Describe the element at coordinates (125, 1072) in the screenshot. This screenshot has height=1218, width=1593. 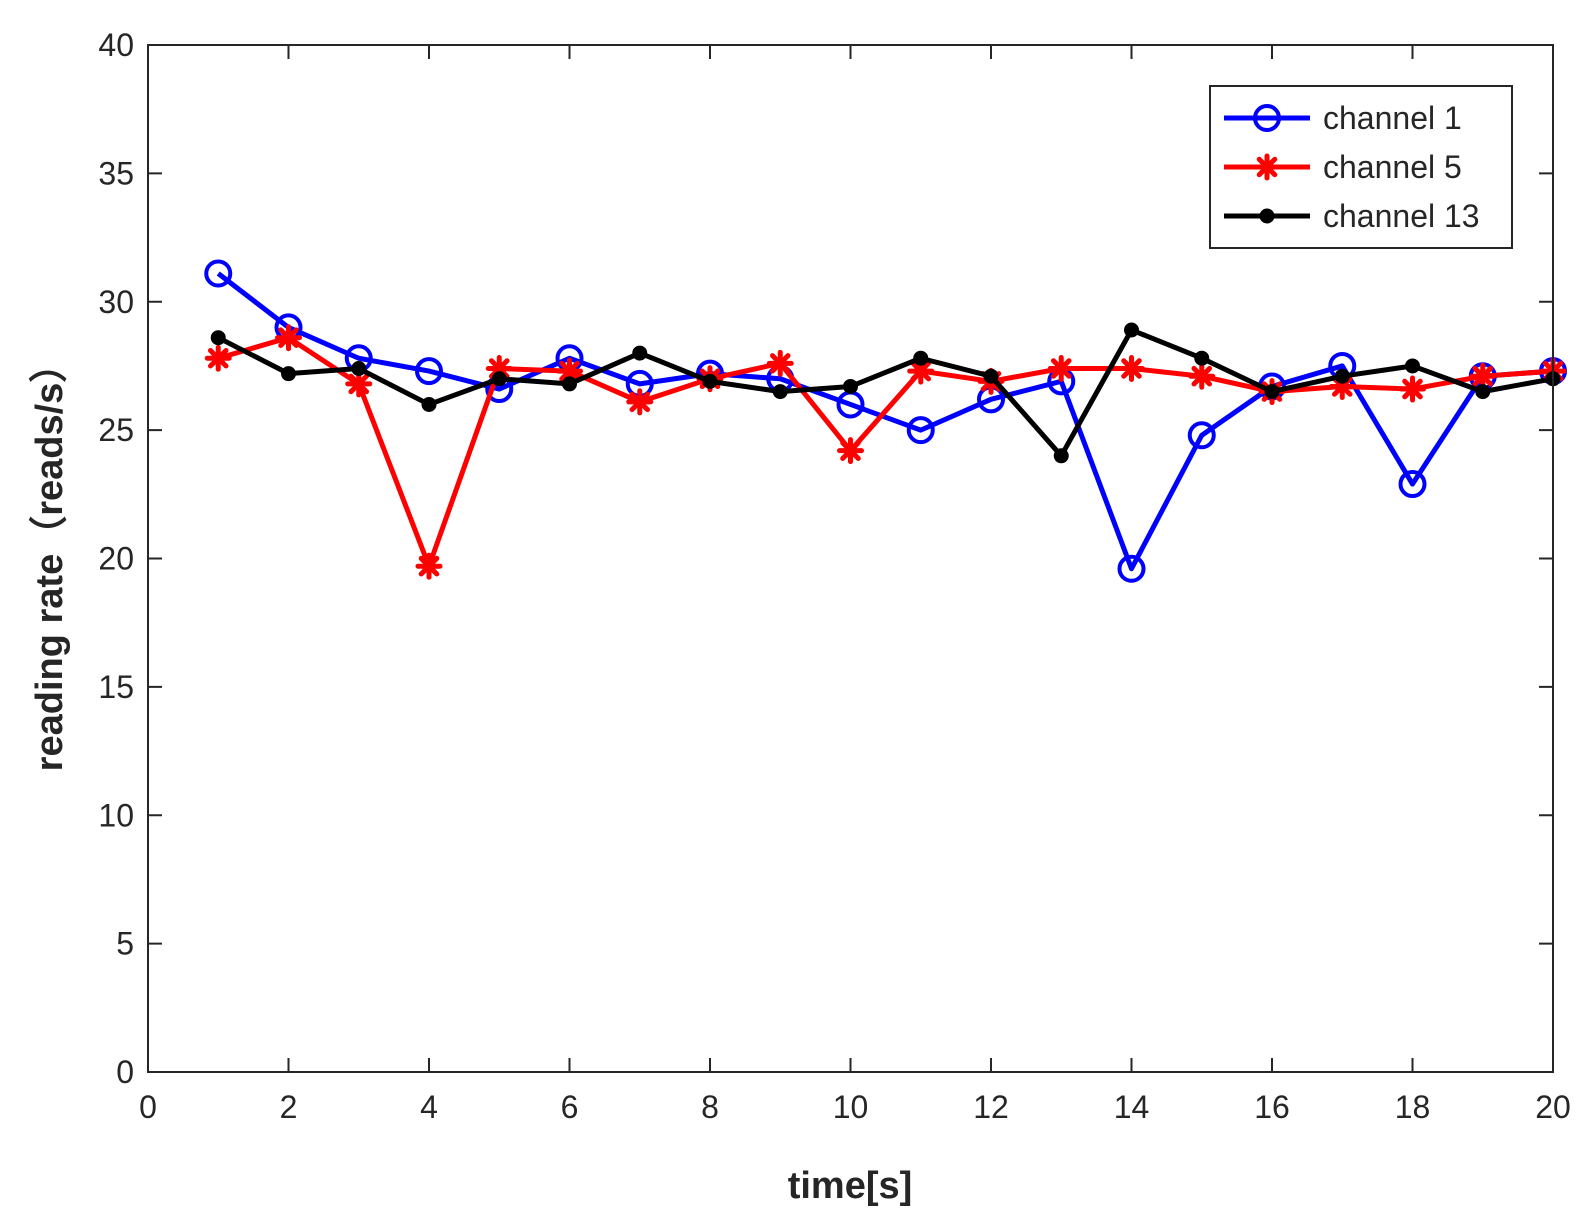
I see `y-tick-label: 0` at that location.